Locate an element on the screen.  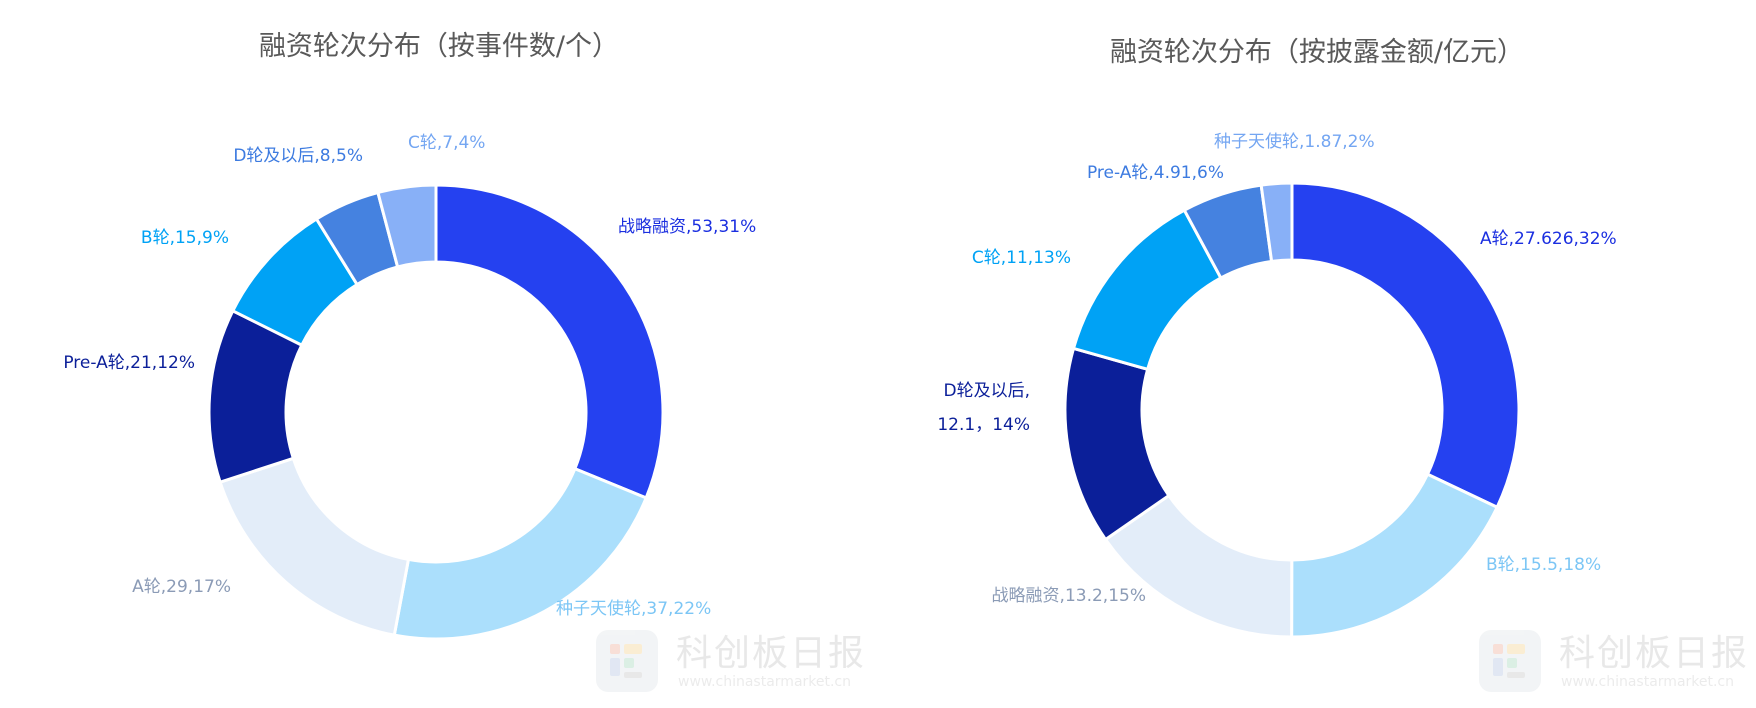
slice-label: 战略融资,53,31% is located at coordinates (687, 227).